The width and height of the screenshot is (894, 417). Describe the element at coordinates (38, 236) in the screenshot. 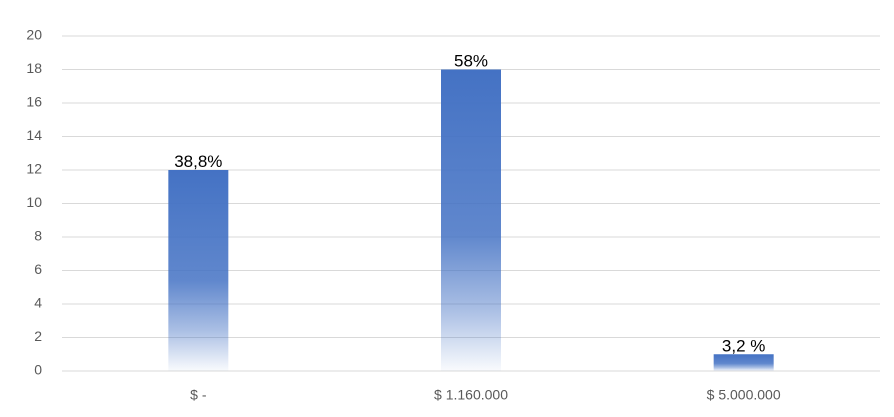

I see `y-tick-label: 8` at that location.